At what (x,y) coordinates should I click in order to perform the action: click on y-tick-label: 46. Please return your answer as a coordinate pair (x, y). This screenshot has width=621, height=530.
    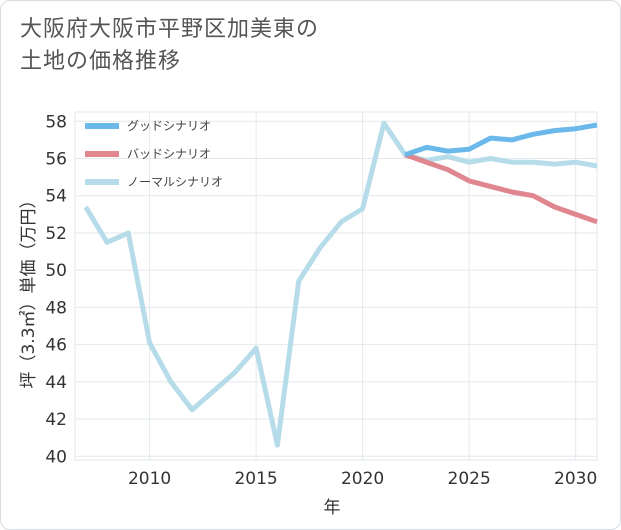
    Looking at the image, I should click on (56, 346).